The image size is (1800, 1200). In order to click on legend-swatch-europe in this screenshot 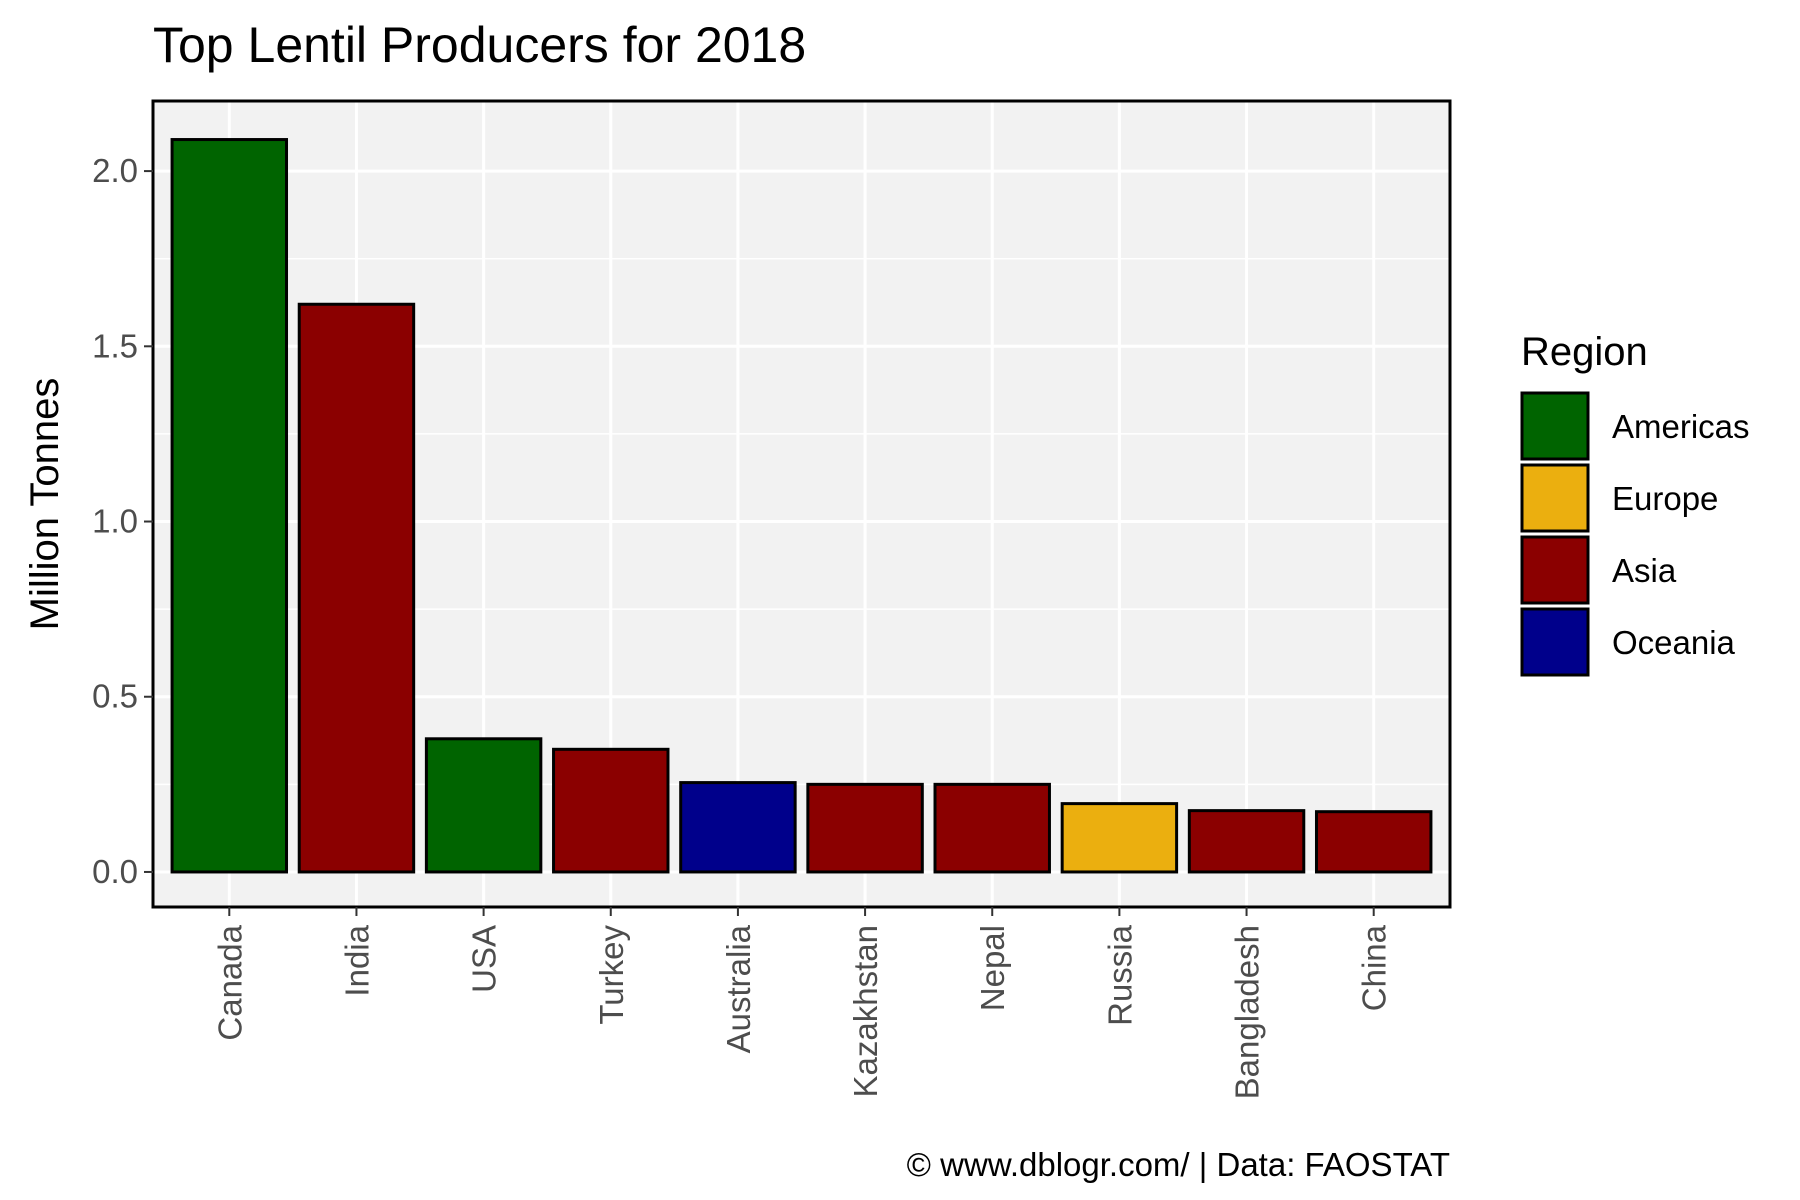, I will do `click(1555, 498)`.